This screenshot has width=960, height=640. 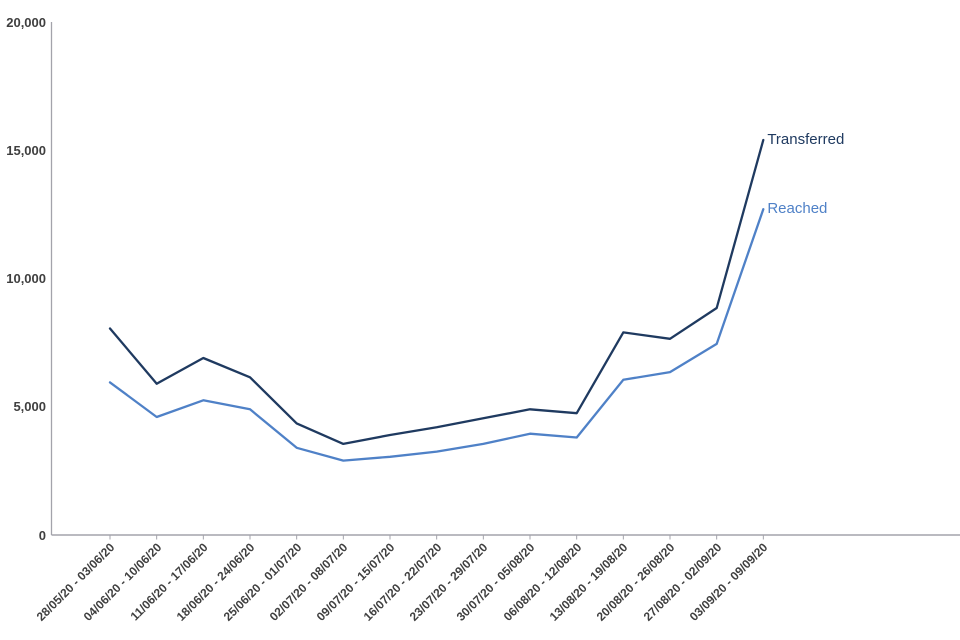 I want to click on y-tick-label: 10,000, so click(x=26, y=278).